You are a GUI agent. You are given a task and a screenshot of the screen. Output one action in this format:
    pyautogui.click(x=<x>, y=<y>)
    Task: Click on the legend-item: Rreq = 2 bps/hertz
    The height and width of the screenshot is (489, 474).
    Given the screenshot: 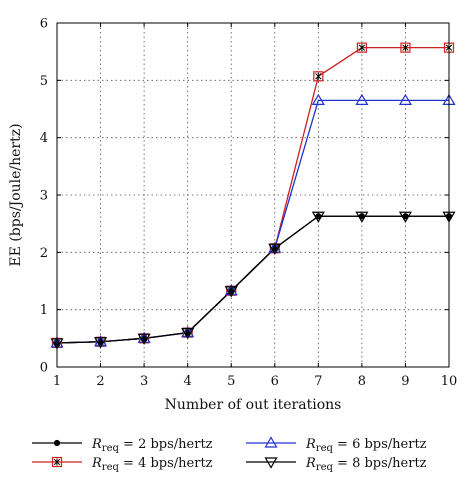 What is the action you would take?
    pyautogui.click(x=122, y=445)
    